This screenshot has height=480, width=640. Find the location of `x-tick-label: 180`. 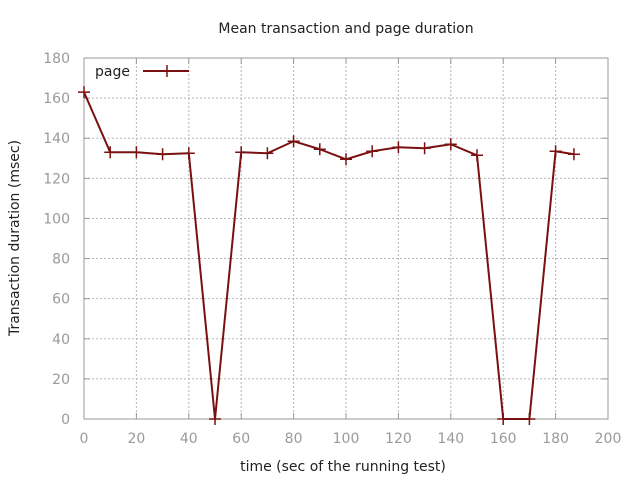

x-tick-label: 180 is located at coordinates (555, 439).